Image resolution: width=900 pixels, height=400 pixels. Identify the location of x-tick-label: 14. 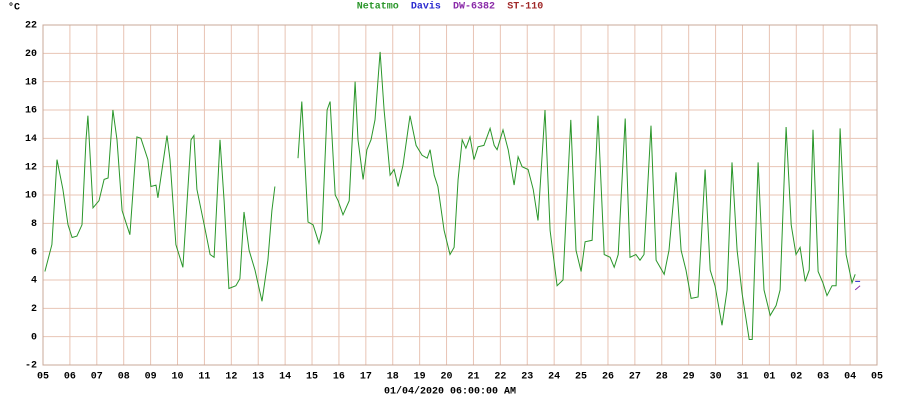
(285, 377).